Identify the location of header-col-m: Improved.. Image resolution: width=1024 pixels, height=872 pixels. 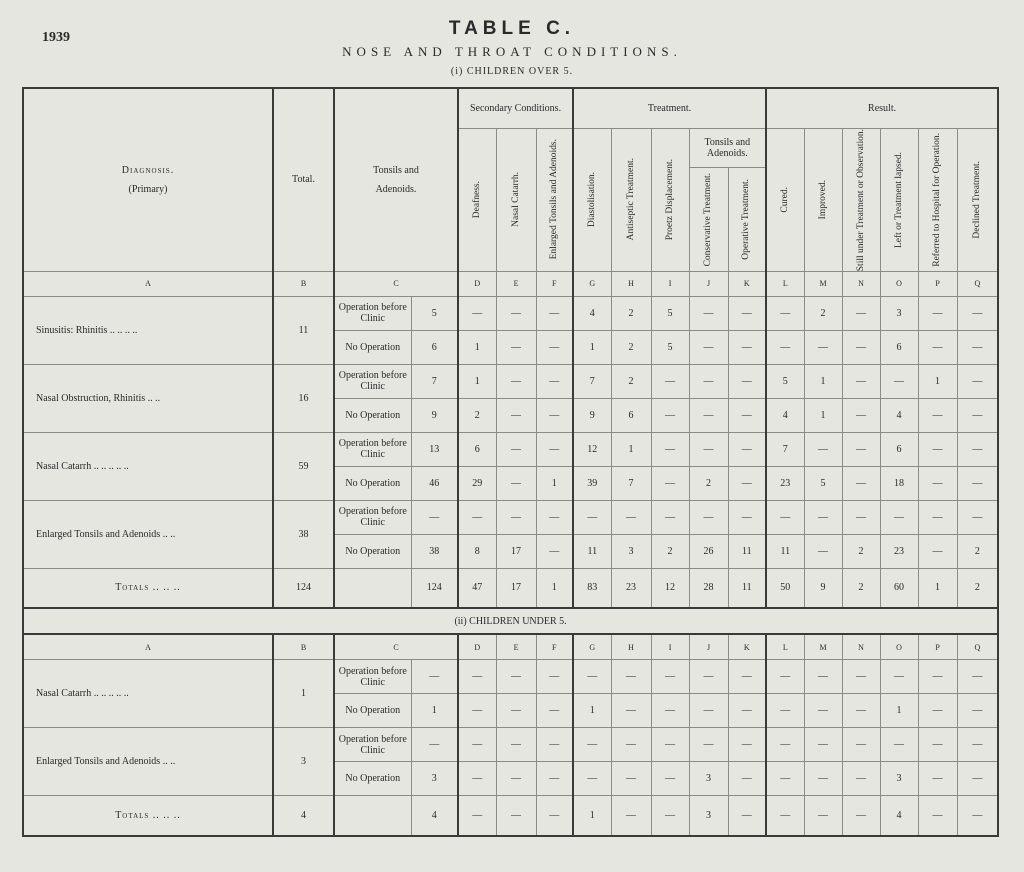
(823, 199).